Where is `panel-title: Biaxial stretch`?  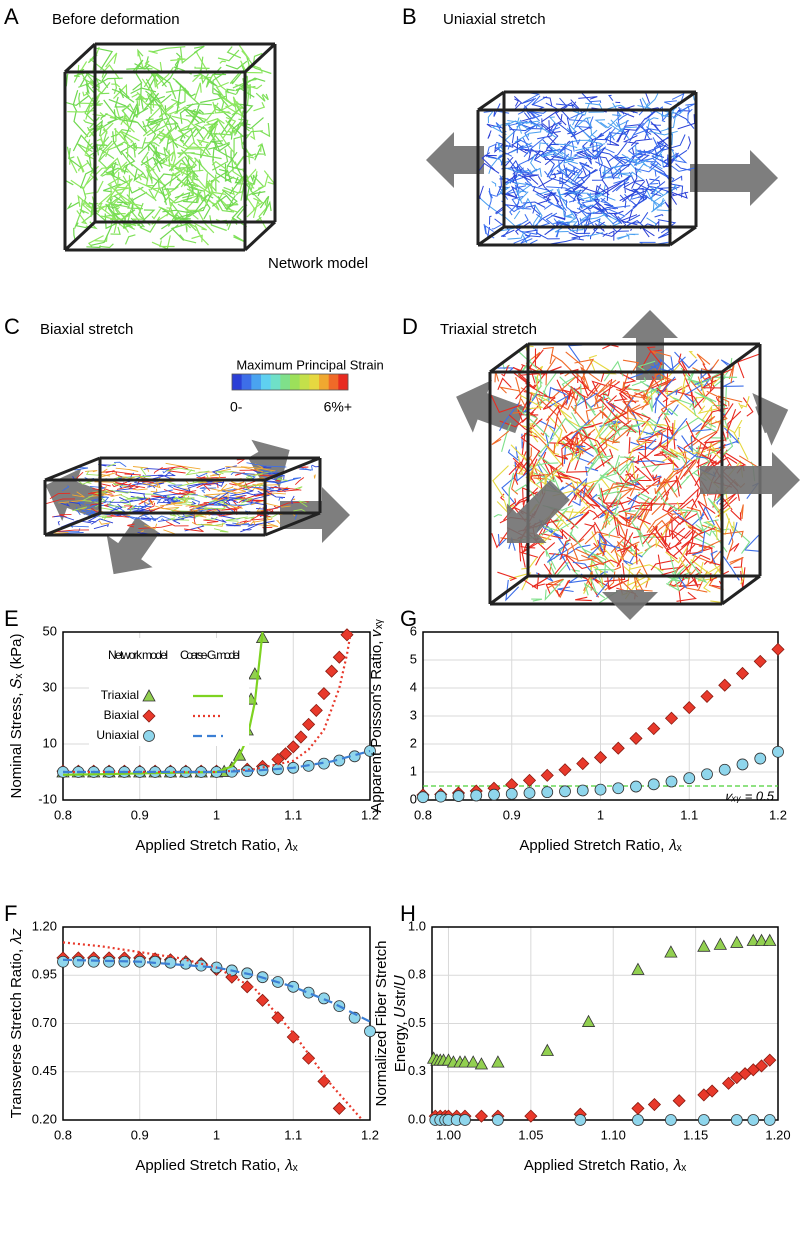 panel-title: Biaxial stretch is located at coordinates (86, 329).